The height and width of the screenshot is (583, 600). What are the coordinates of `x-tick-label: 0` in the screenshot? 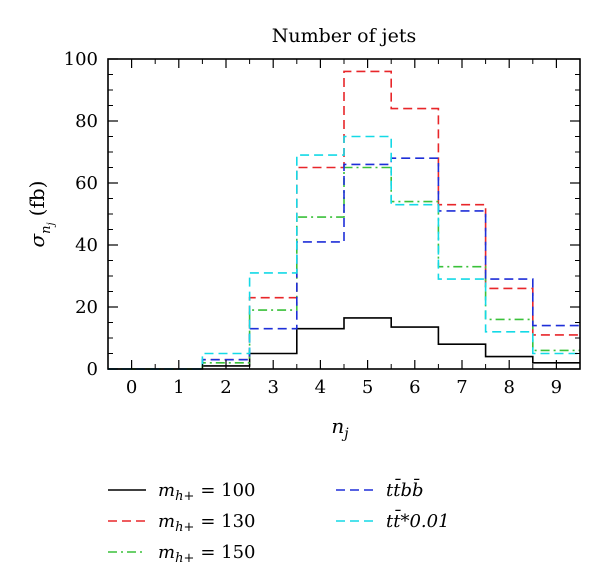 It's located at (131, 387).